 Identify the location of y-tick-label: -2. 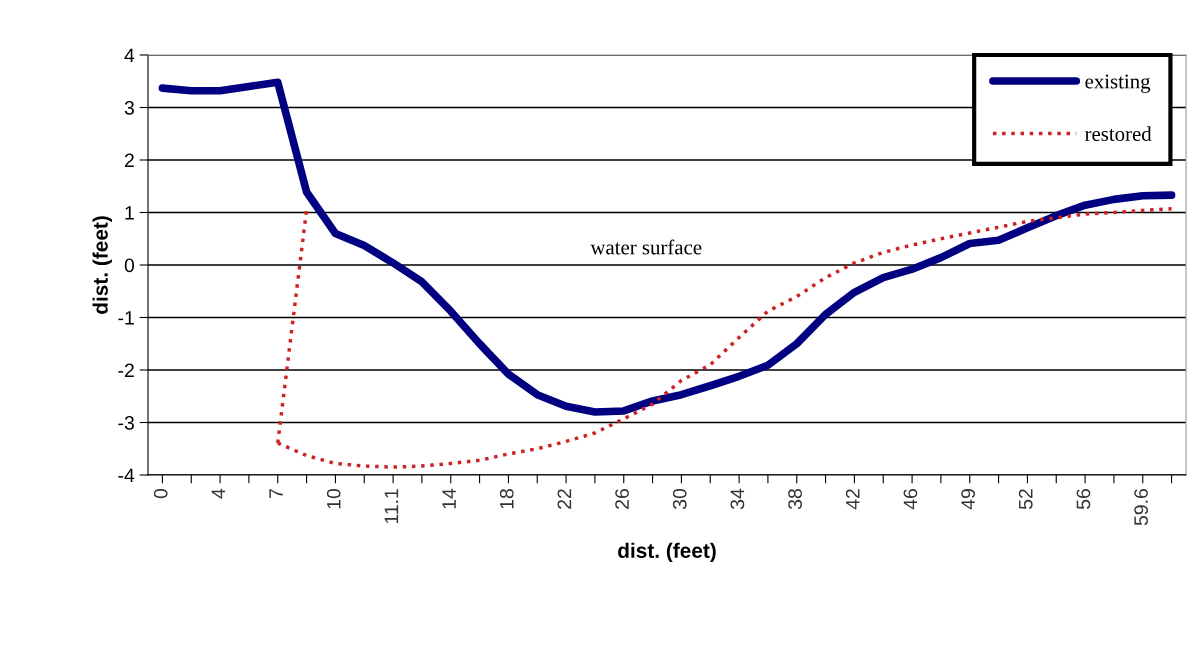
(126, 370).